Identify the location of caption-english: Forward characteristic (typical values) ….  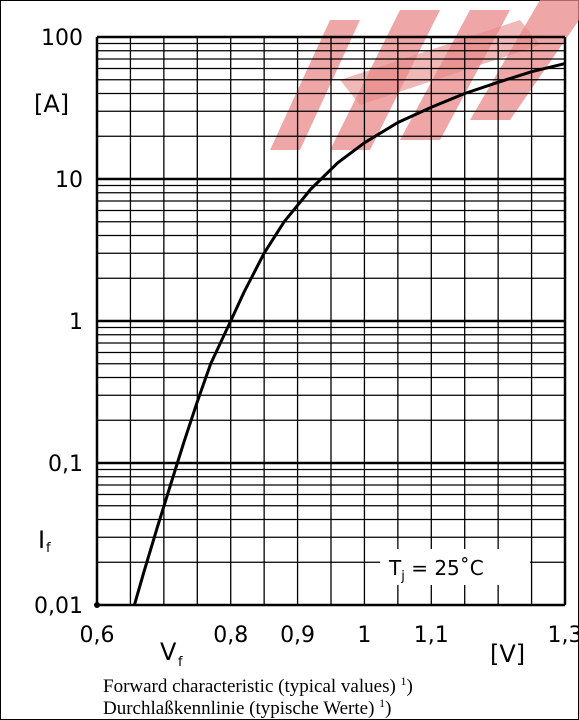
(258, 685).